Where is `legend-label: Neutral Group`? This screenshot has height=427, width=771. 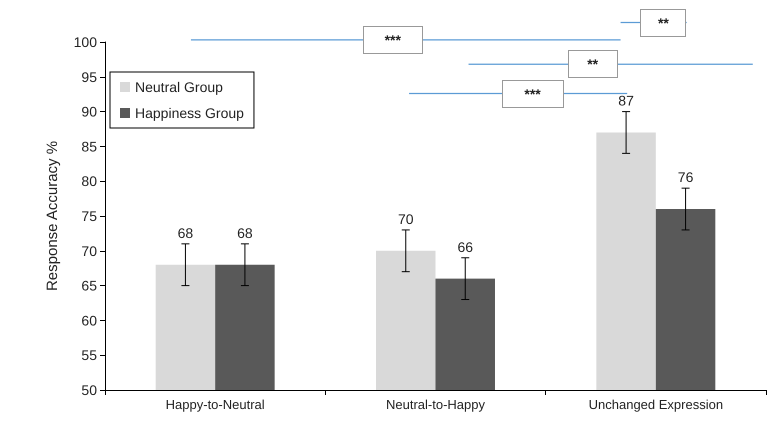
legend-label: Neutral Group is located at coordinates (179, 87).